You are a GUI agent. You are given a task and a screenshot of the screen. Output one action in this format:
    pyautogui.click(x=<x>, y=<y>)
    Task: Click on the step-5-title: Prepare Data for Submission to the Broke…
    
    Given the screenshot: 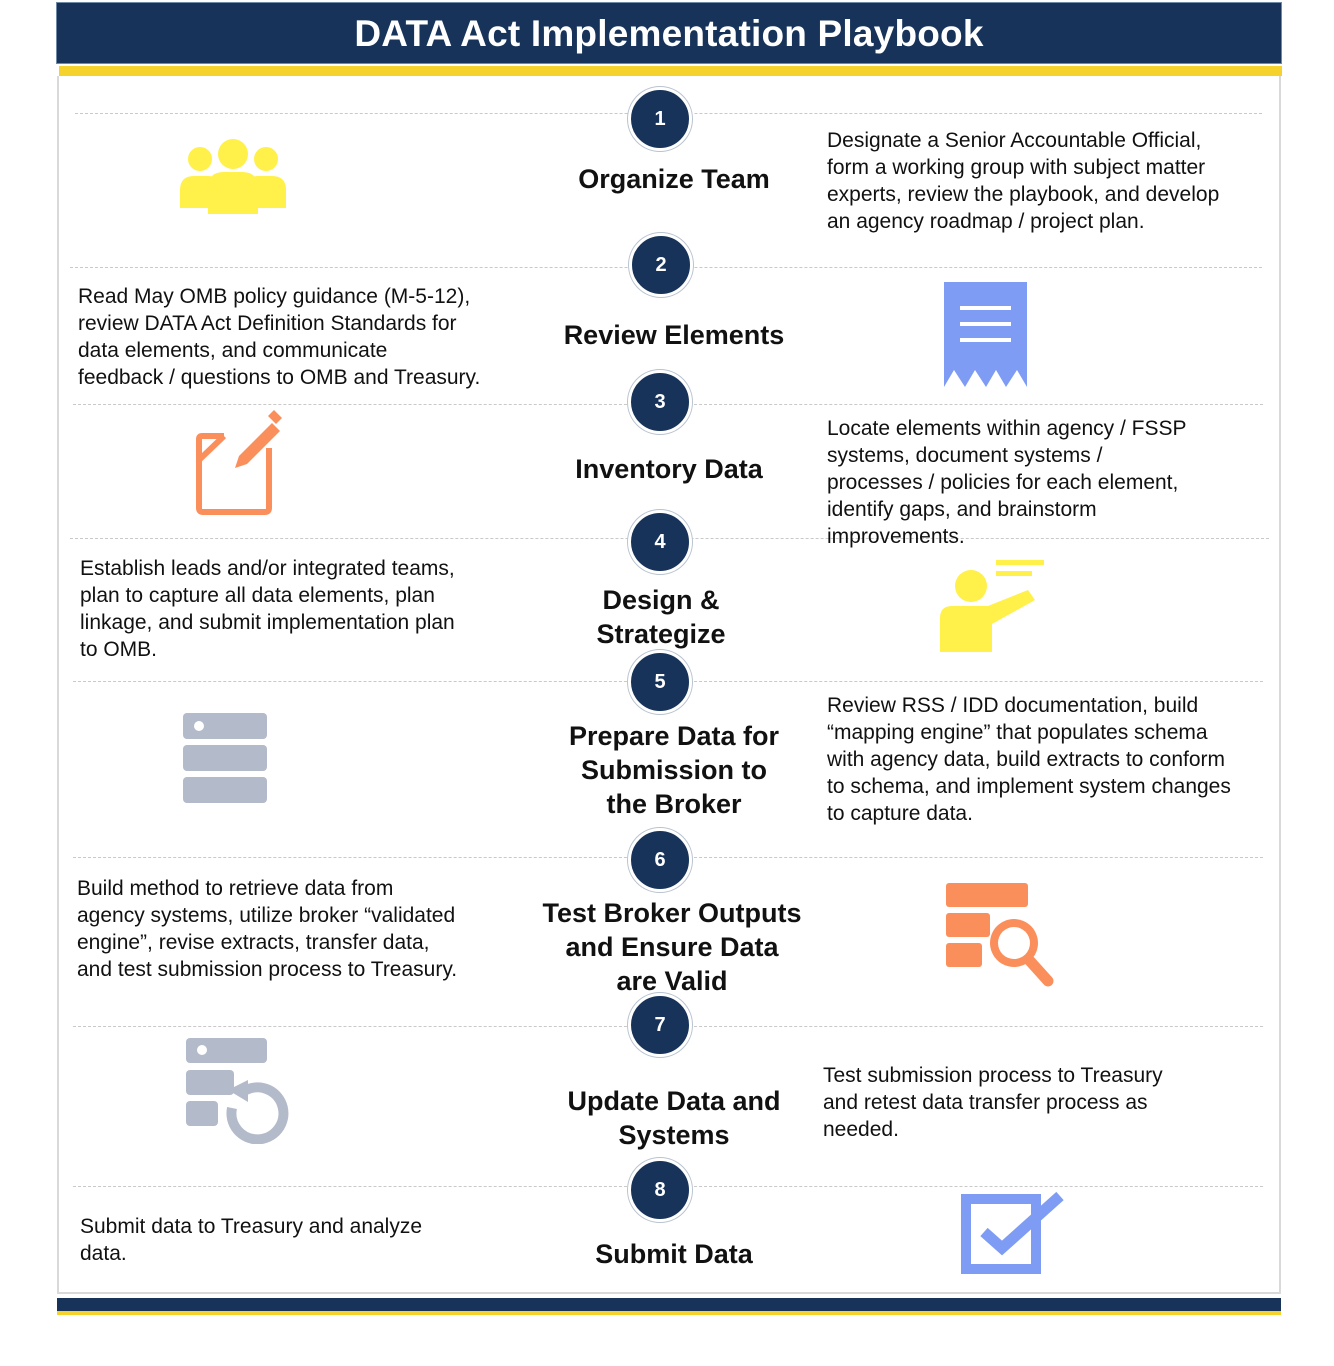 What is the action you would take?
    pyautogui.click(x=674, y=770)
    